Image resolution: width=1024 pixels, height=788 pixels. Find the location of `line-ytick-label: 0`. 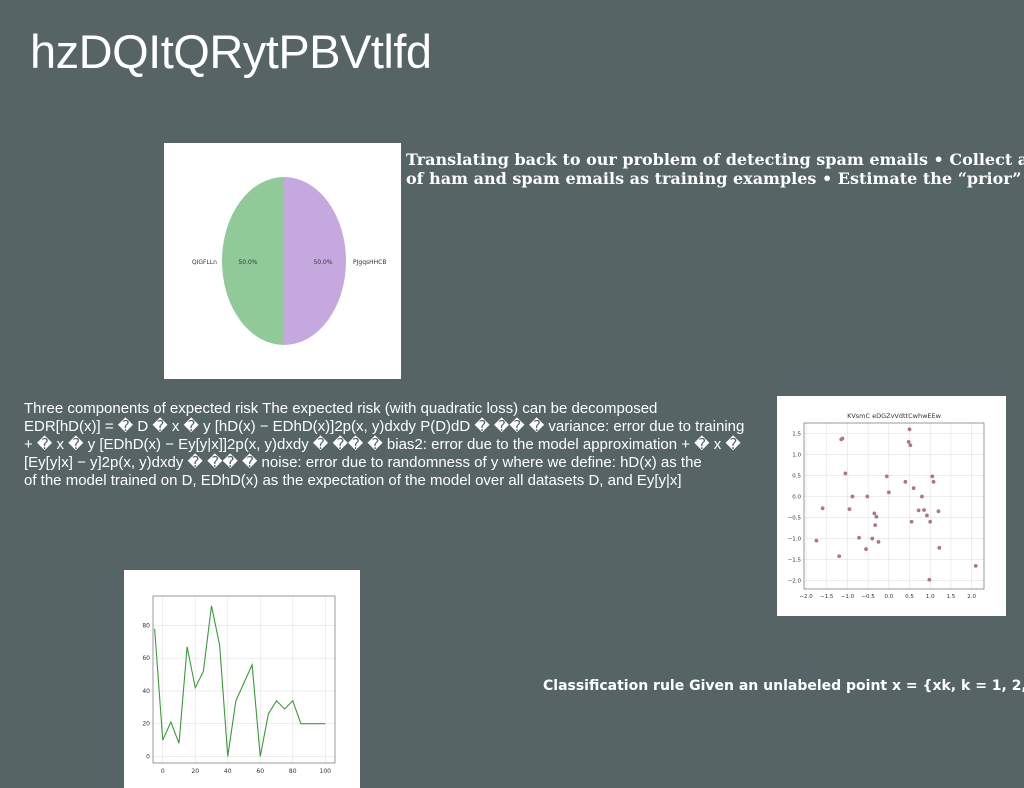

line-ytick-label: 0 is located at coordinates (148, 756).